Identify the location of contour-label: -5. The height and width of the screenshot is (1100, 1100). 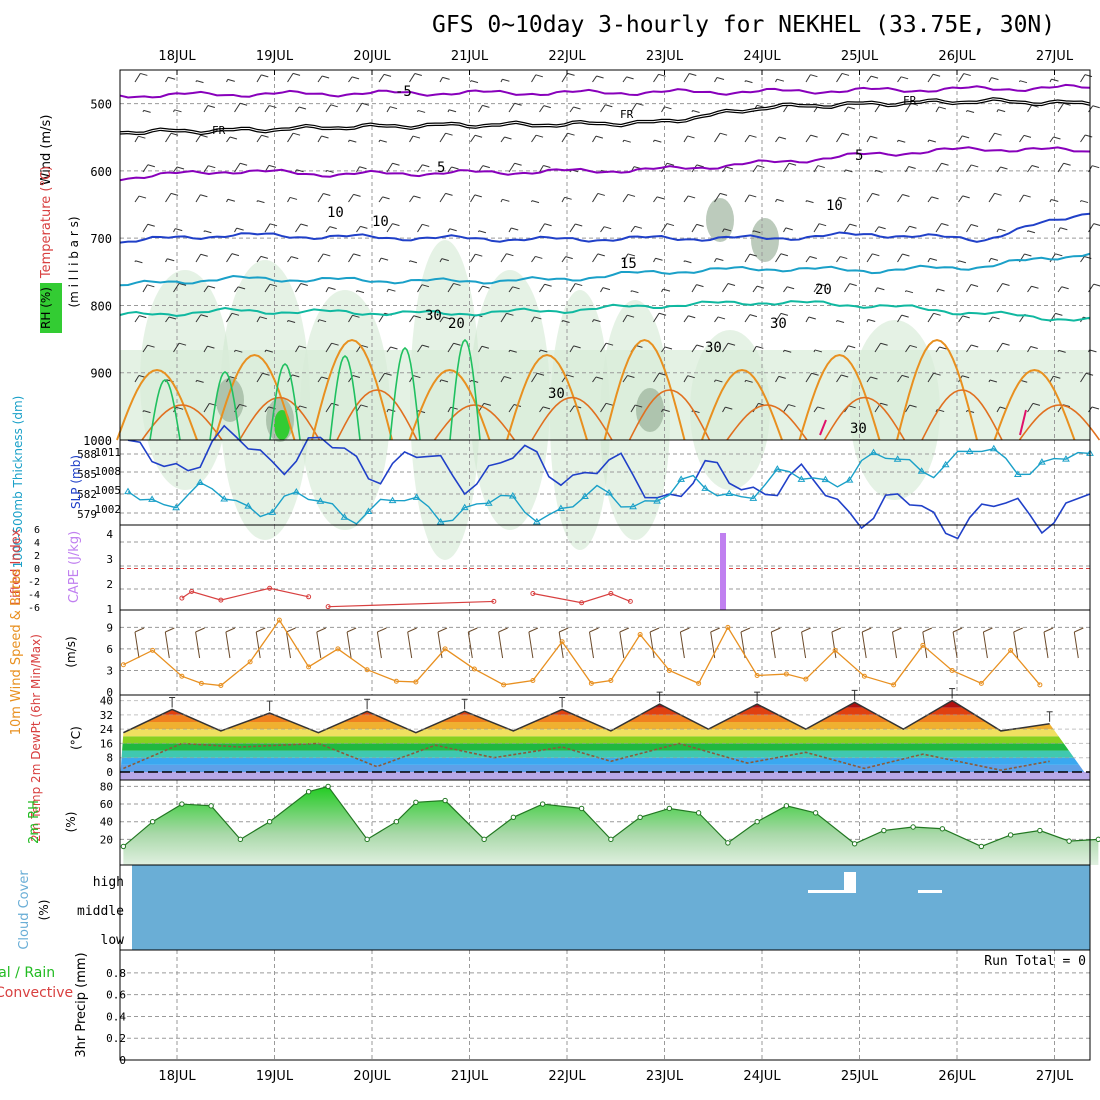
(403, 92).